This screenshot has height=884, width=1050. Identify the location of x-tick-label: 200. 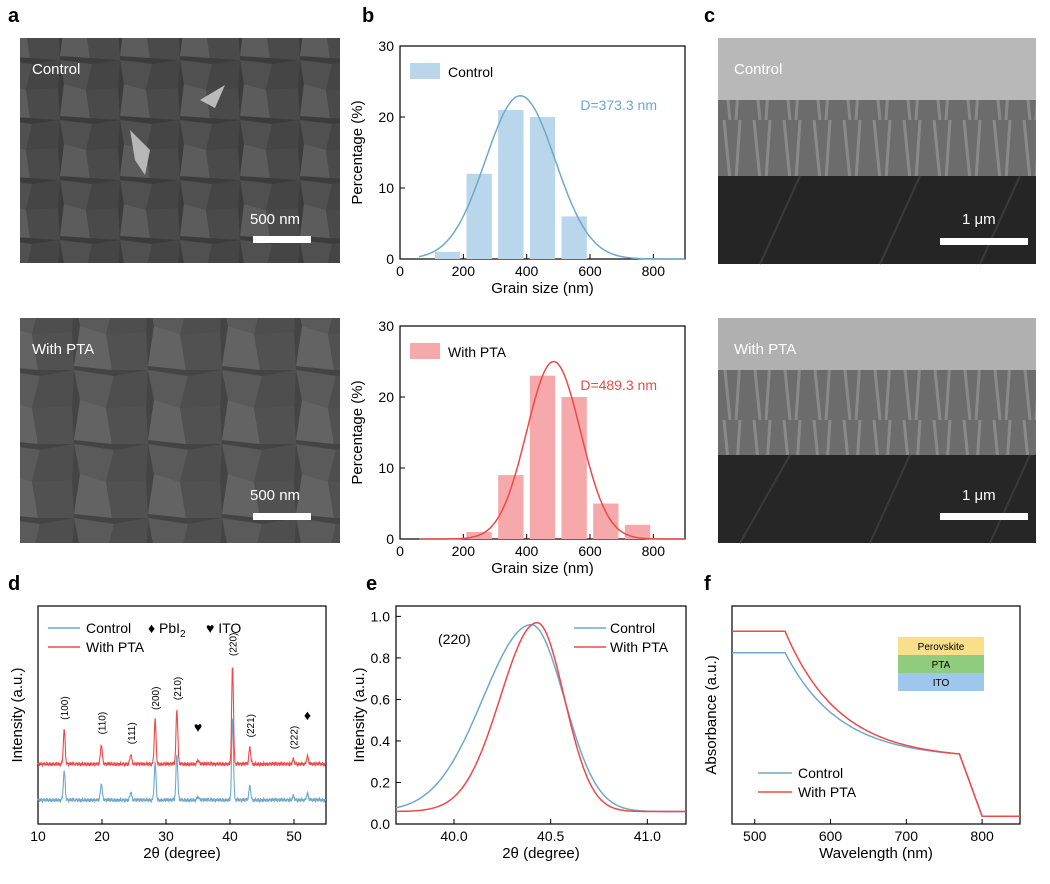
(464, 271).